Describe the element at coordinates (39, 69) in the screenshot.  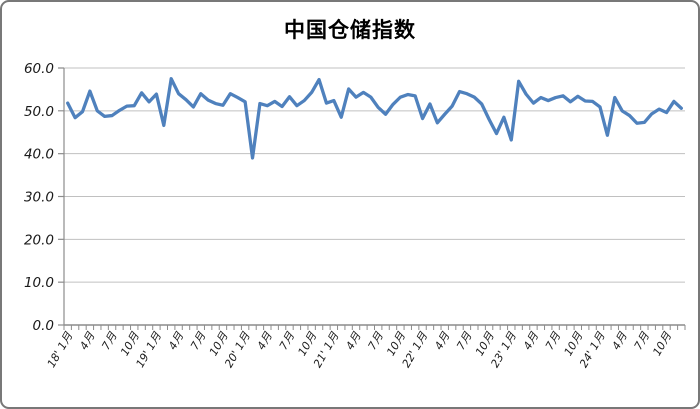
I see `y-tick-label: 60.0` at that location.